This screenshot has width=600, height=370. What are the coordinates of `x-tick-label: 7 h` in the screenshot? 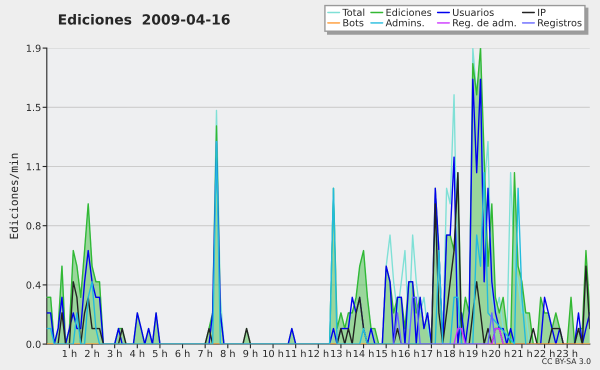 It's located at (205, 354).